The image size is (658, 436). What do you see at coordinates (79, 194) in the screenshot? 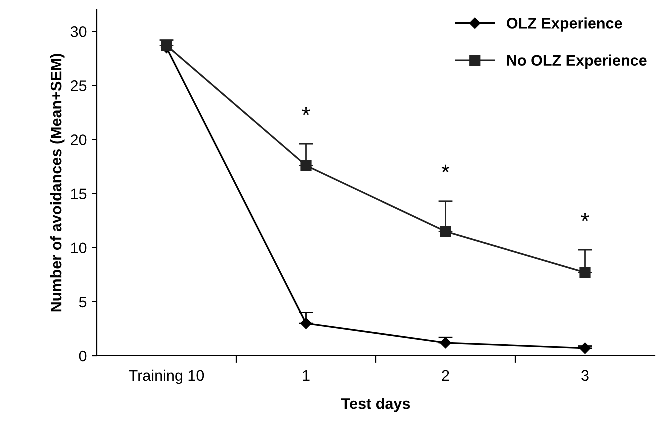
I see `y-tick-label: 15` at bounding box center [79, 194].